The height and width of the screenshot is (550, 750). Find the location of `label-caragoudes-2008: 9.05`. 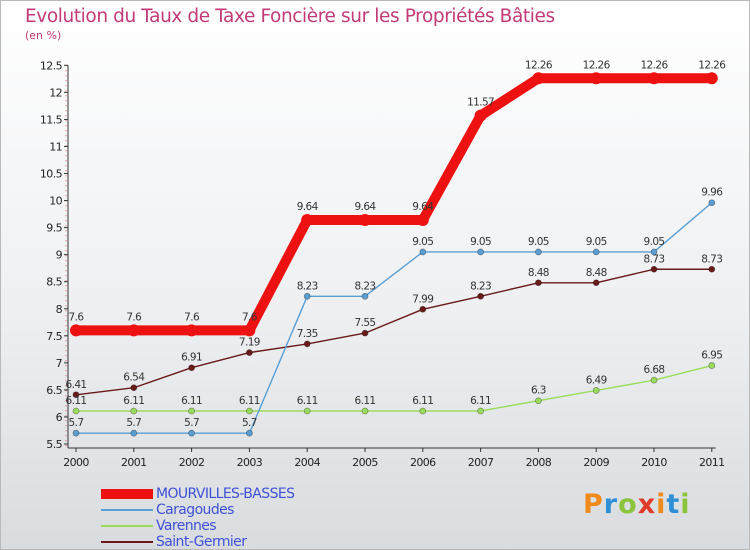

label-caragoudes-2008: 9.05 is located at coordinates (538, 242).